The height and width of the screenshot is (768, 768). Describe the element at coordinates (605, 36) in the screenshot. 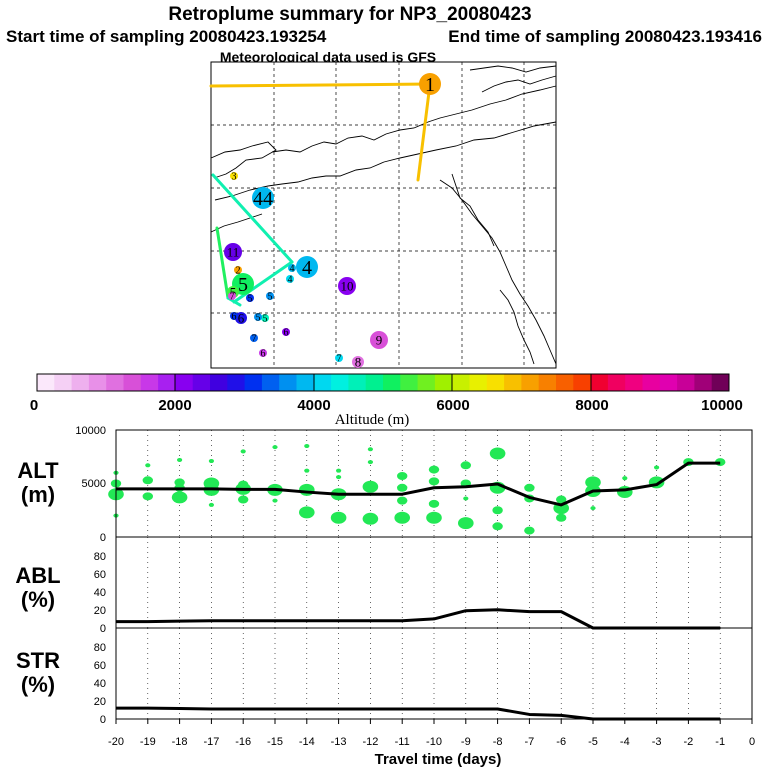

I see `end-time-label: End time of sampling 20080423.193416` at that location.